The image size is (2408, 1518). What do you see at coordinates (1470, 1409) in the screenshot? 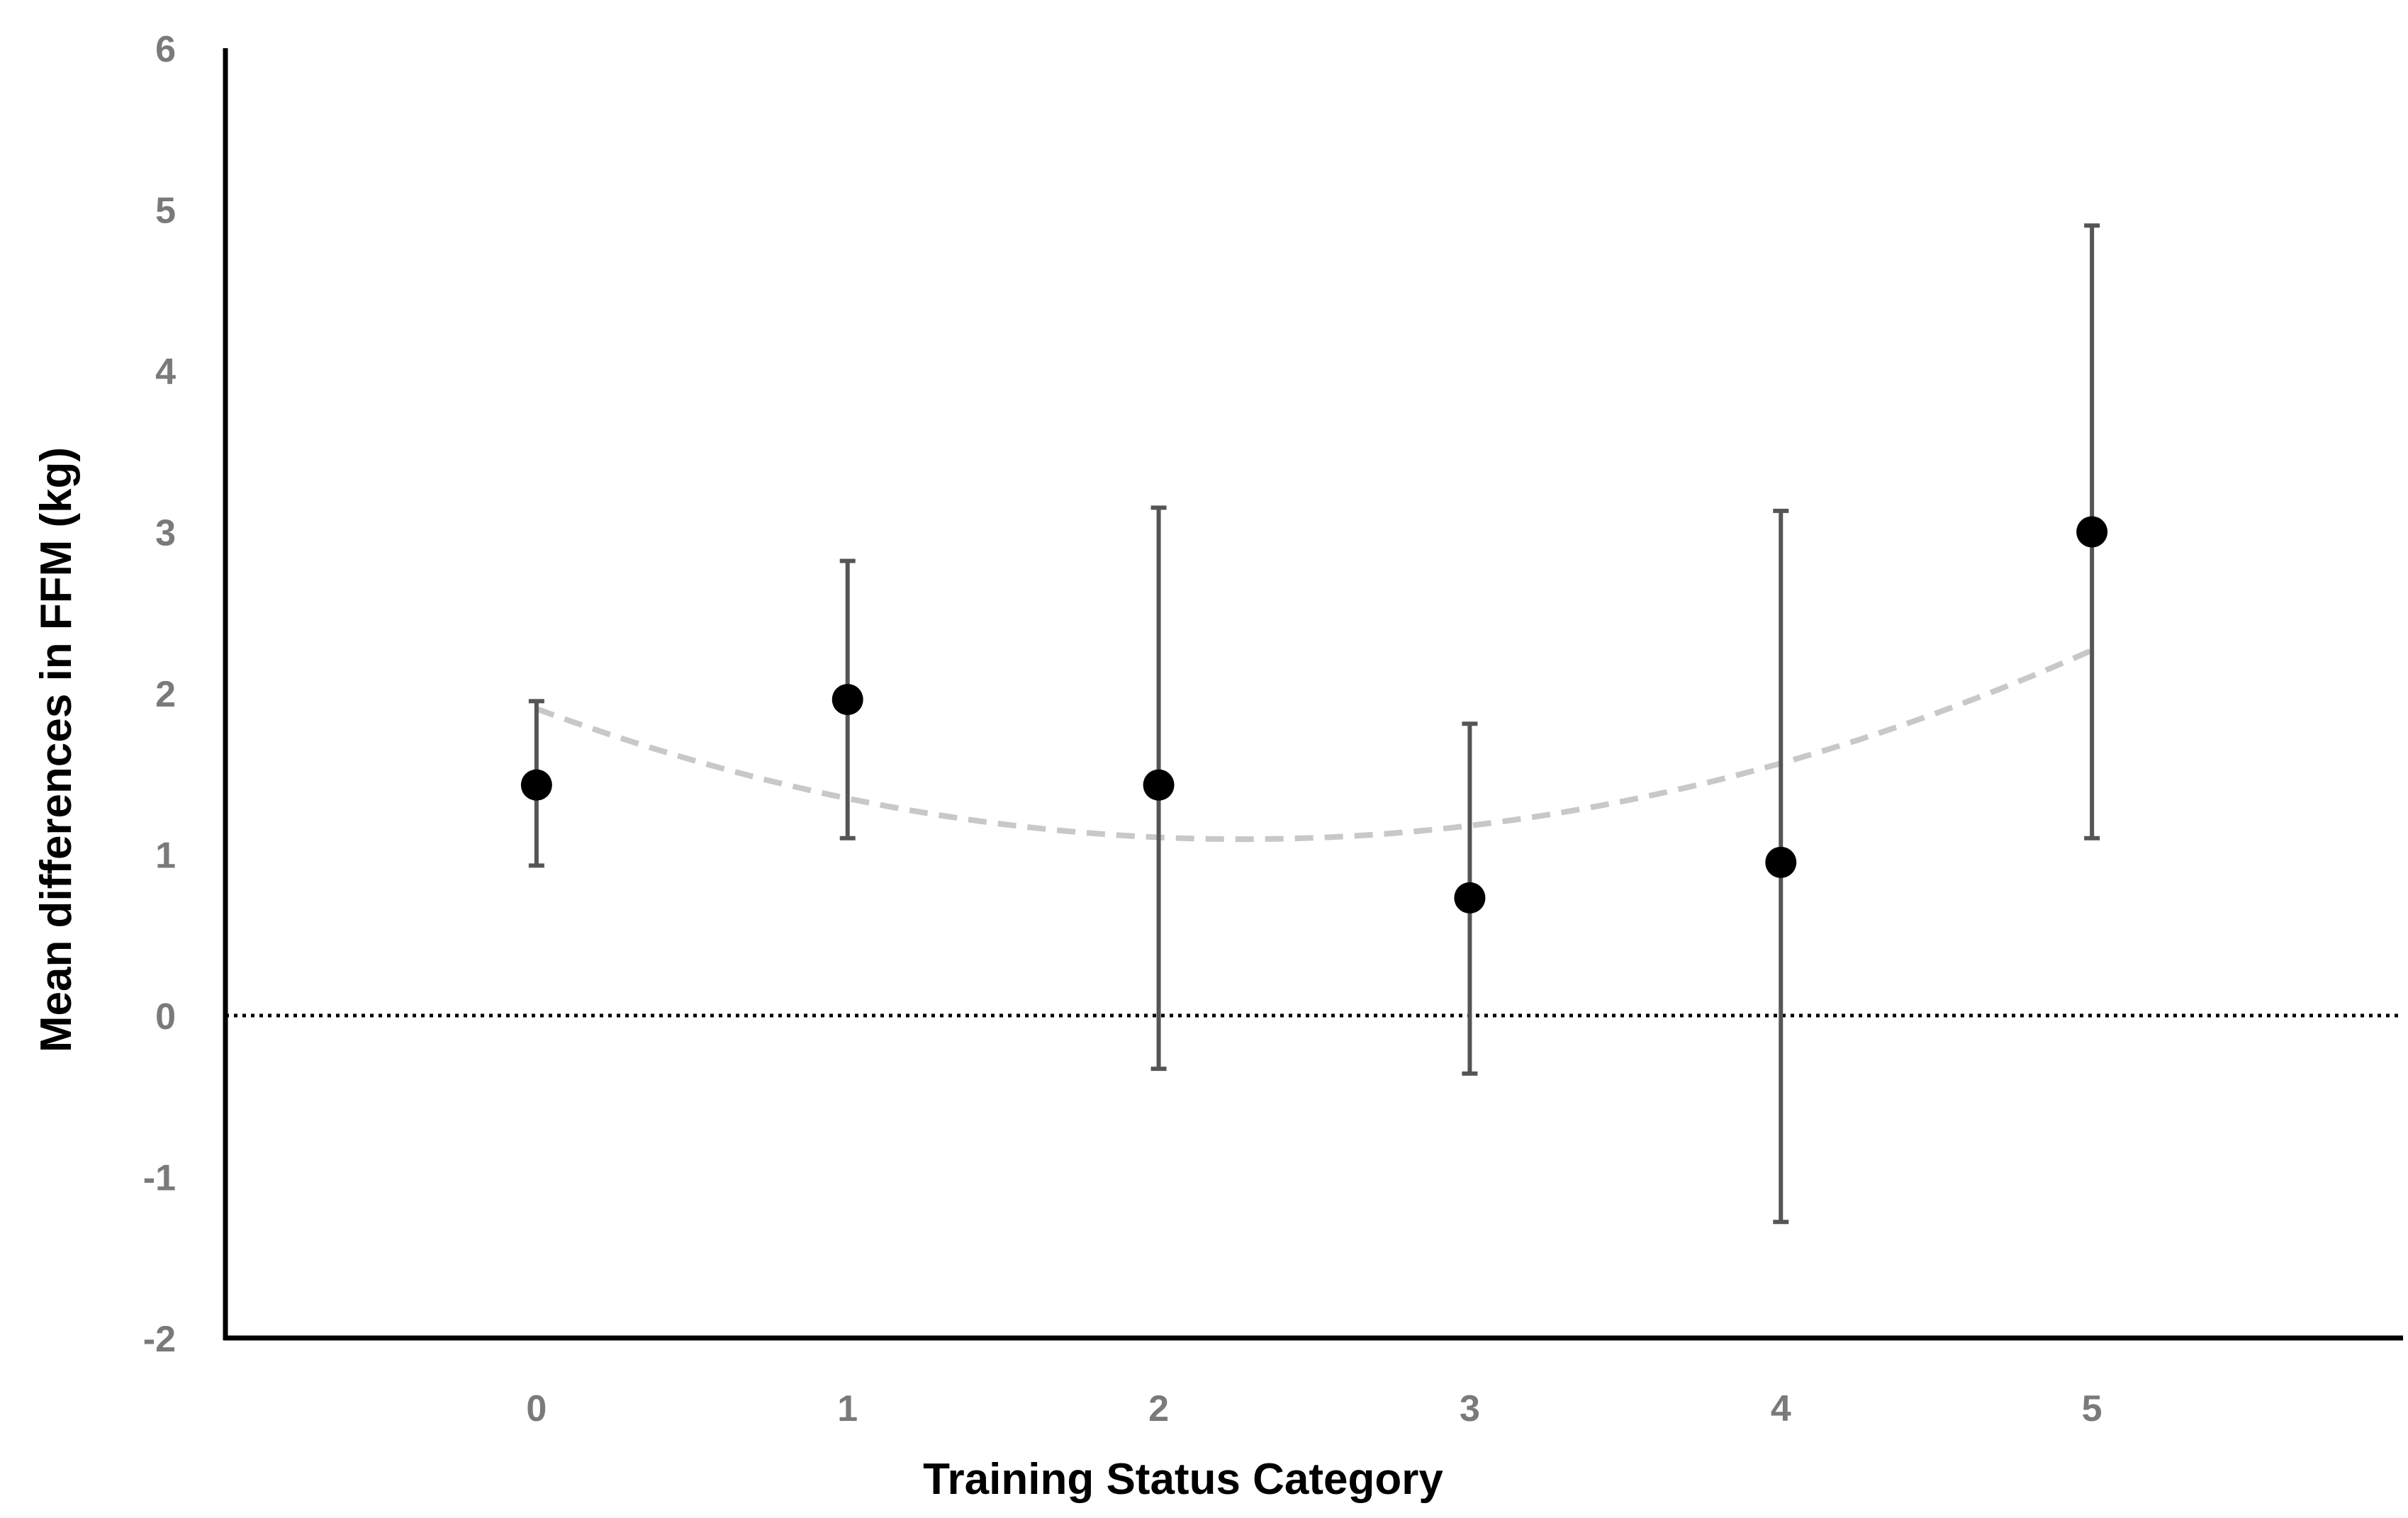
I see `x-tick-label-3: 3` at bounding box center [1470, 1409].